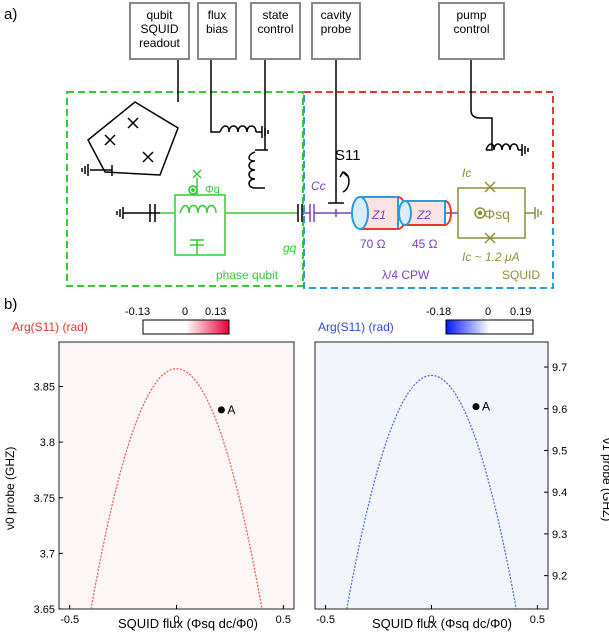  What do you see at coordinates (425, 244) in the screenshot?
I see `z2-resistance: 45 Ω` at bounding box center [425, 244].